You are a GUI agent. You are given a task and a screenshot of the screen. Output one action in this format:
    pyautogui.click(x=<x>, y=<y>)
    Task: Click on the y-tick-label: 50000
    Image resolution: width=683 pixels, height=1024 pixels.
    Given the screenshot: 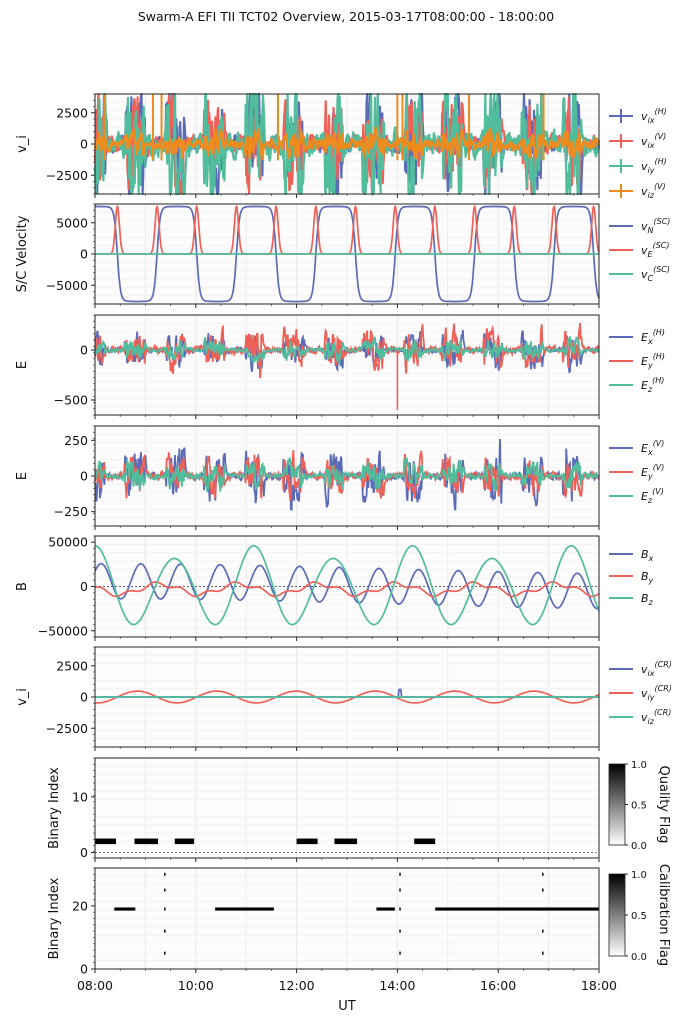 What is the action you would take?
    pyautogui.click(x=68, y=542)
    